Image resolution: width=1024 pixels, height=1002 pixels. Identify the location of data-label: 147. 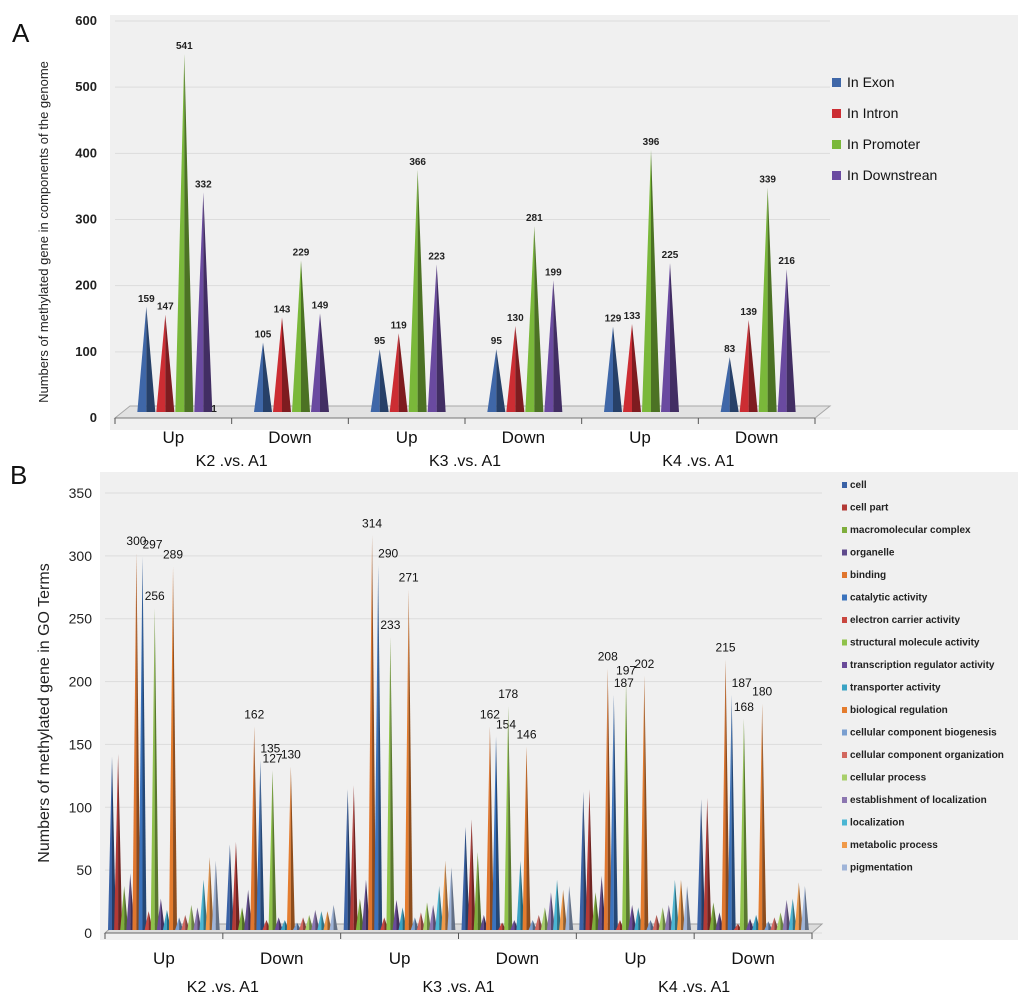
(165, 307).